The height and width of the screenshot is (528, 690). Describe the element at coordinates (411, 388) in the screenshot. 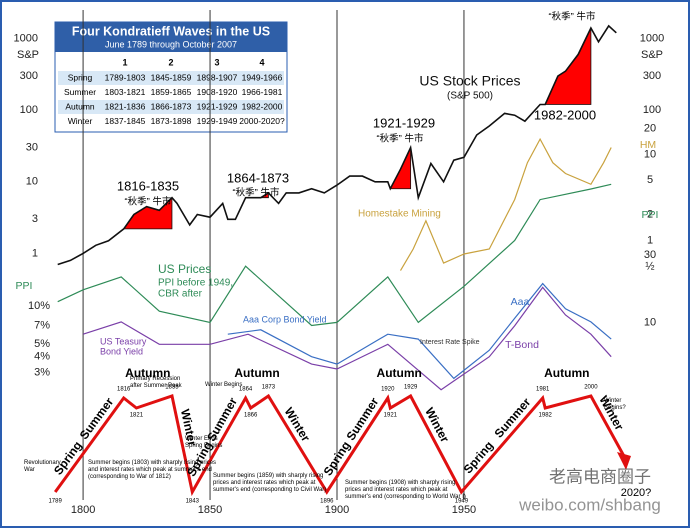

I see `wave-year: 1929` at that location.